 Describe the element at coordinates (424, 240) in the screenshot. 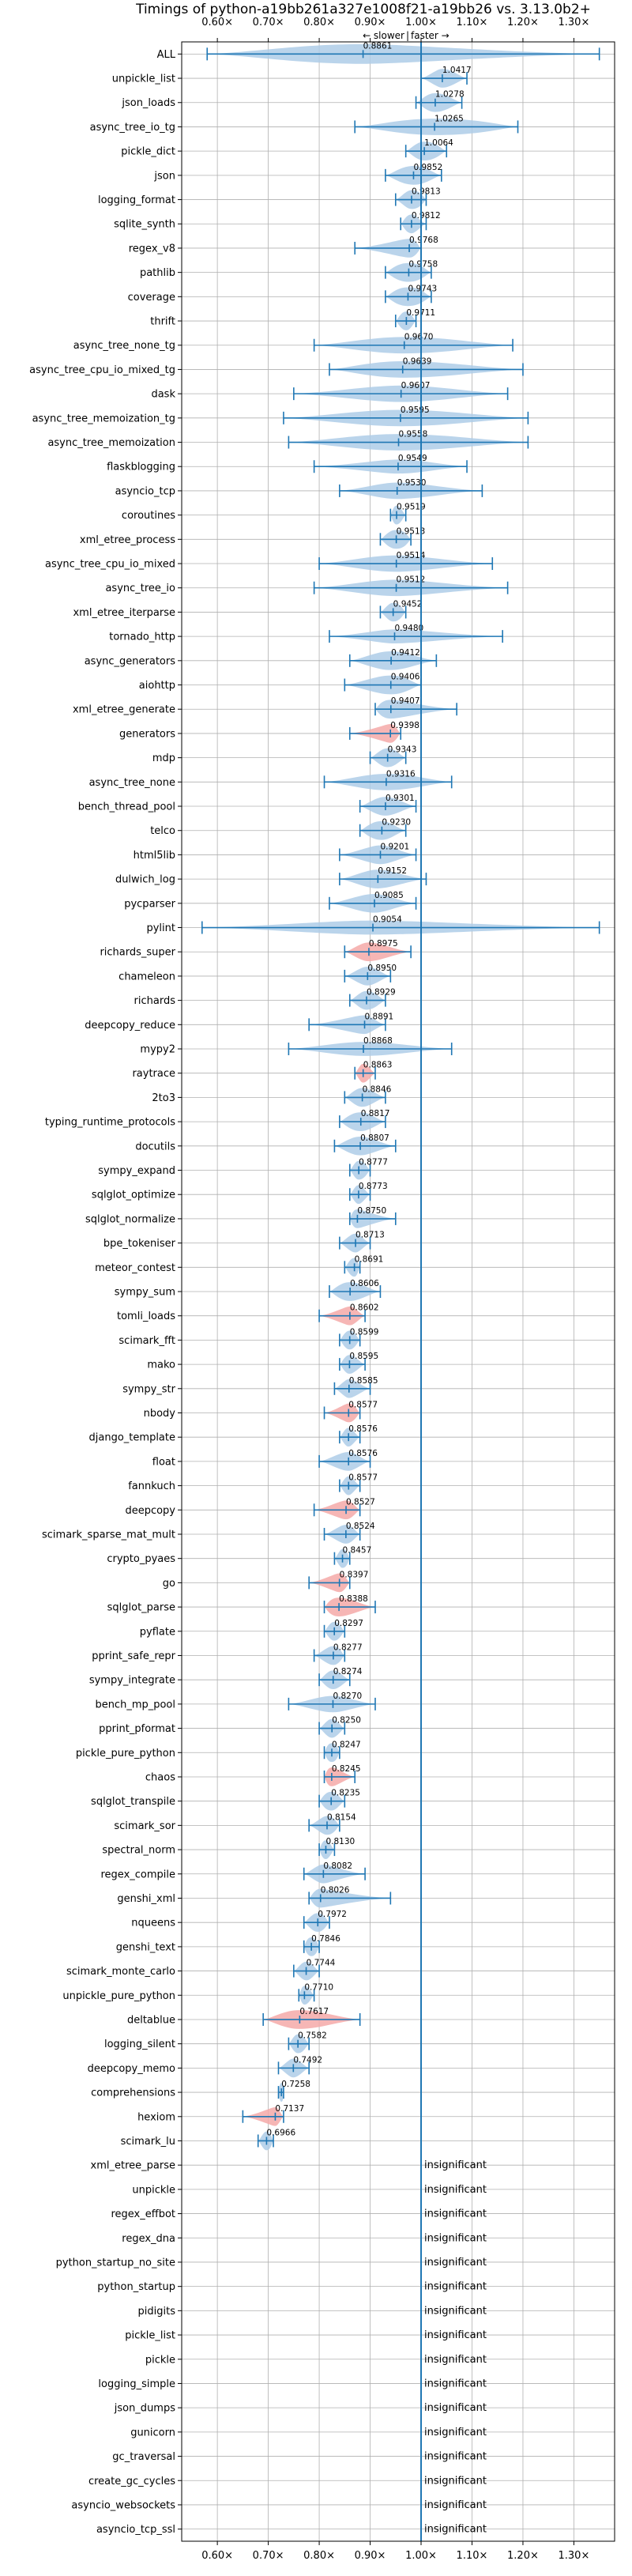

I see `value-label: 0.9768` at that location.